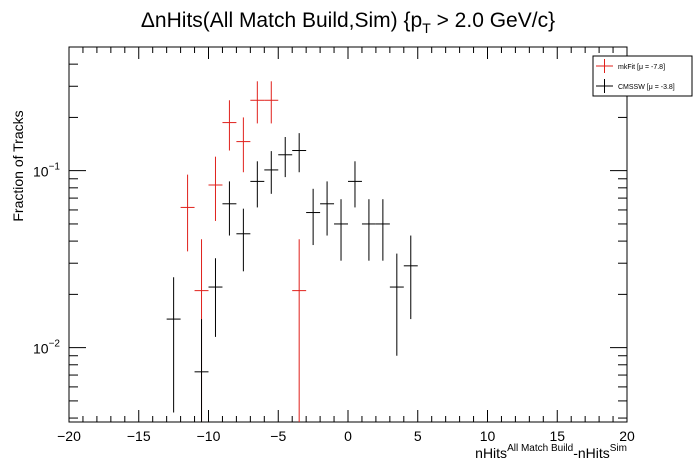  I want to click on legend-label: mkFit [μ = -7.8], so click(641, 67).